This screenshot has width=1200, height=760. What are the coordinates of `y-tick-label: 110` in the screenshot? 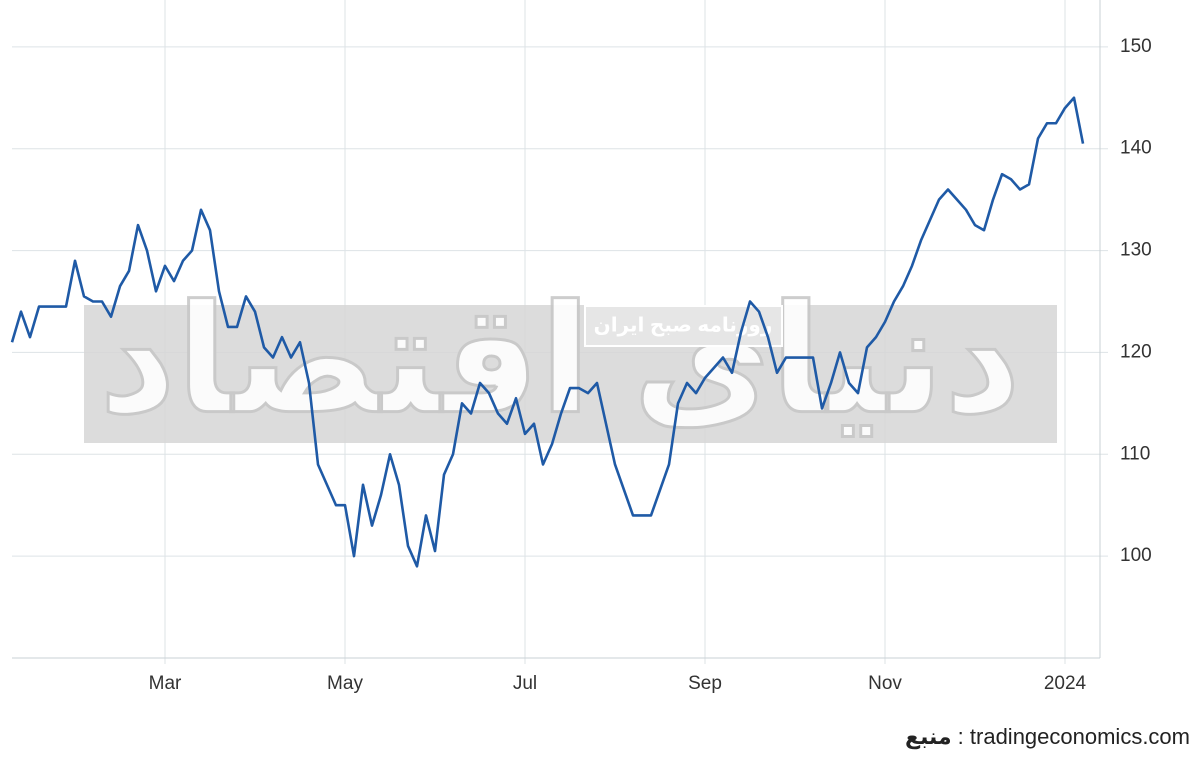 It's located at (1135, 453).